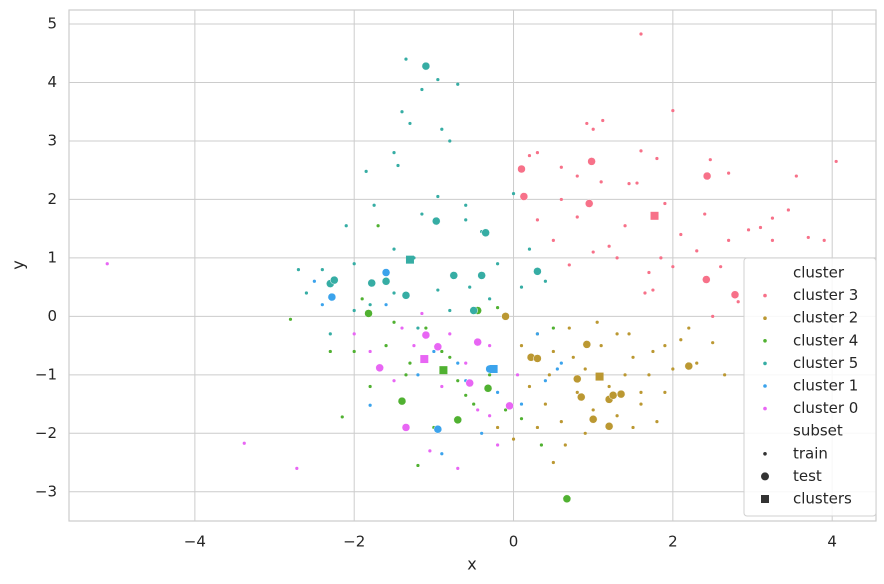  Describe the element at coordinates (52, 199) in the screenshot. I see `y-tick-label: 2` at that location.